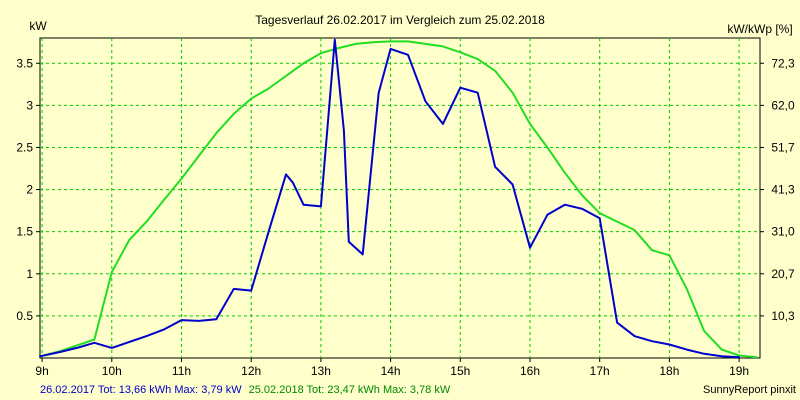 The width and height of the screenshot is (800, 400). Describe the element at coordinates (600, 371) in the screenshot. I see `x-tick-label: 17h` at that location.